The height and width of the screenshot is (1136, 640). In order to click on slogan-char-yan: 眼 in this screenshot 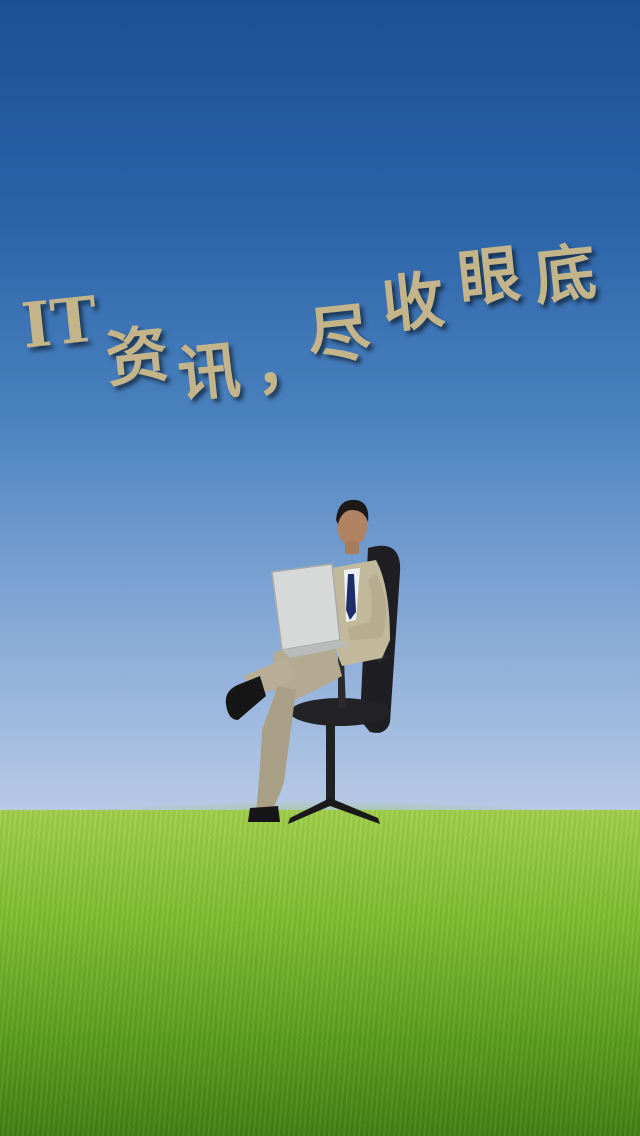, I will do `click(489, 276)`.